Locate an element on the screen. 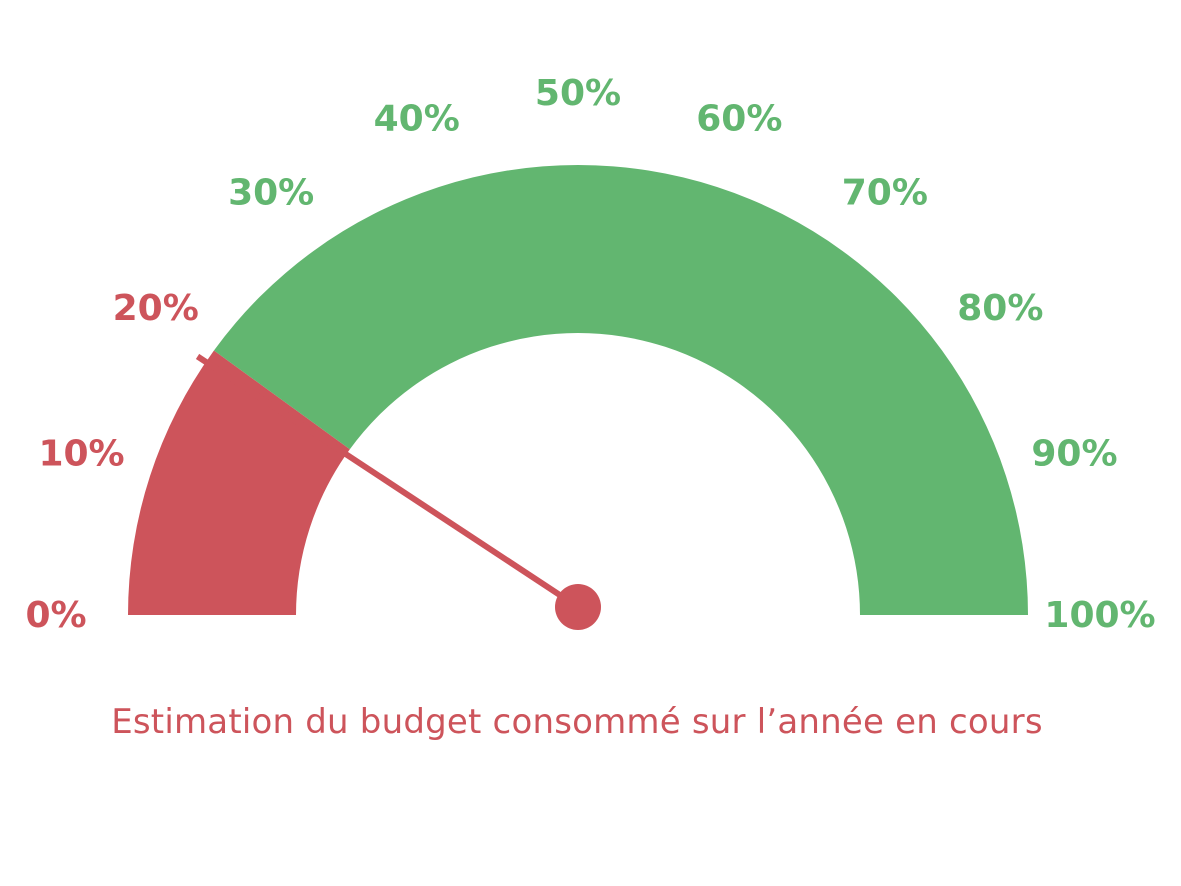 The height and width of the screenshot is (886, 1181). tick-label-90pct: 90% is located at coordinates (1074, 454).